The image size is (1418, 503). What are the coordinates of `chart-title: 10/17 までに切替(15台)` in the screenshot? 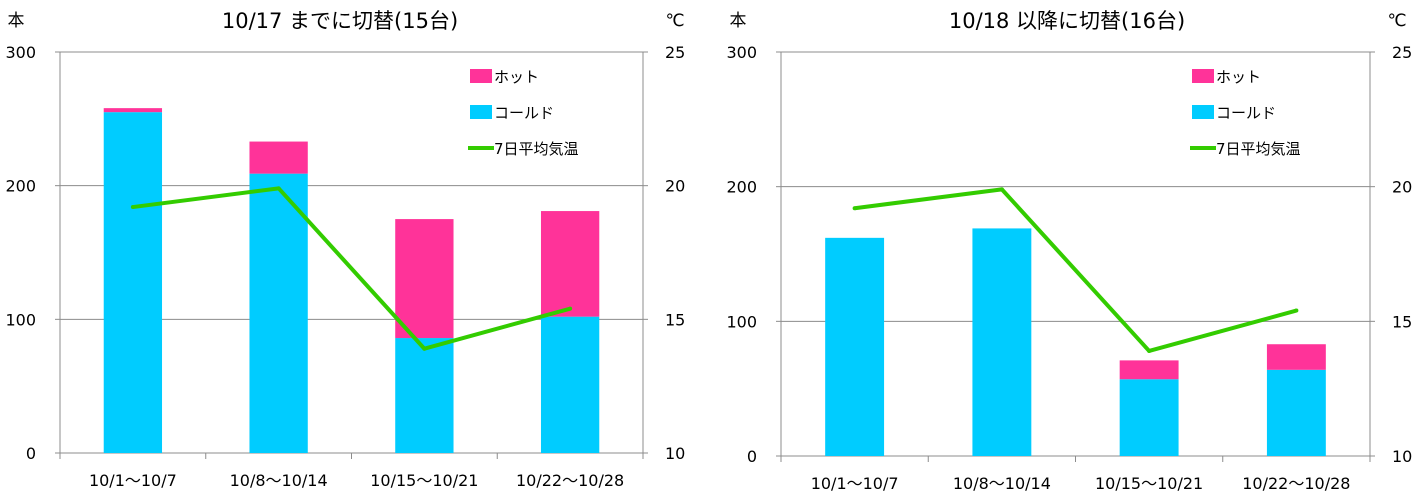 It's located at (340, 21).